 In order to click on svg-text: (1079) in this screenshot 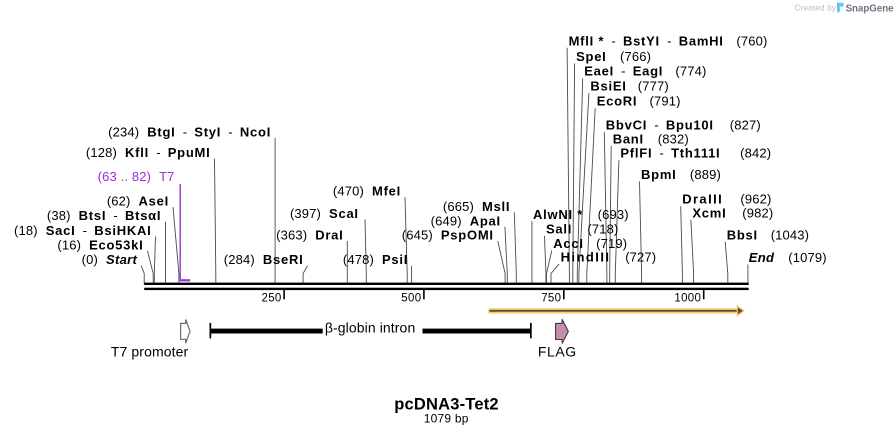, I will do `click(807, 257)`.